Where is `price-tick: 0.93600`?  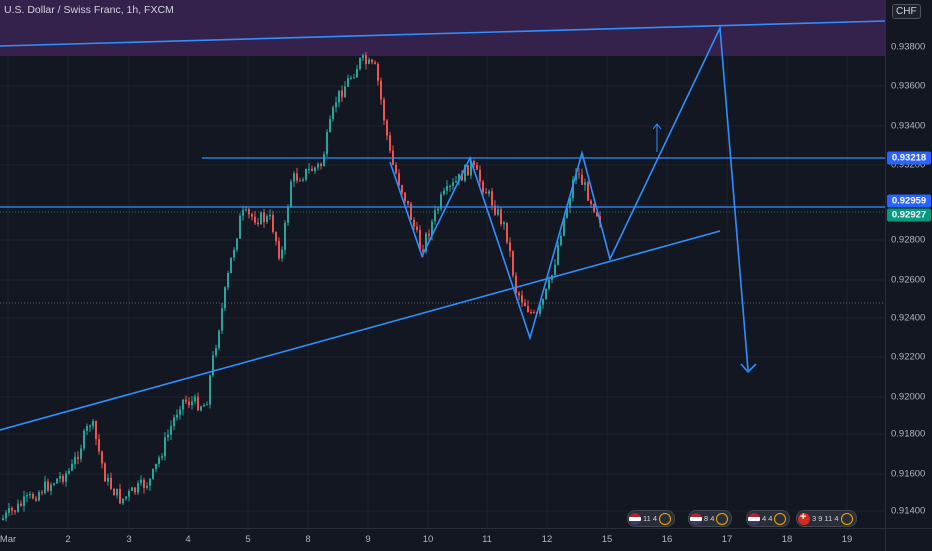 price-tick: 0.93600 is located at coordinates (908, 86).